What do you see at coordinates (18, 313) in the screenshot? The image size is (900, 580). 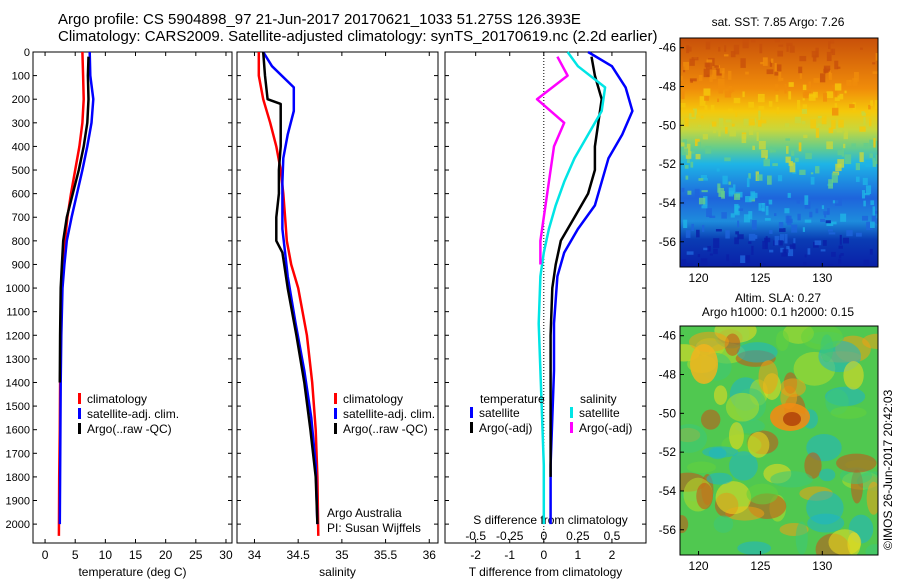 I see `y-tick-label: 1100` at bounding box center [18, 313].